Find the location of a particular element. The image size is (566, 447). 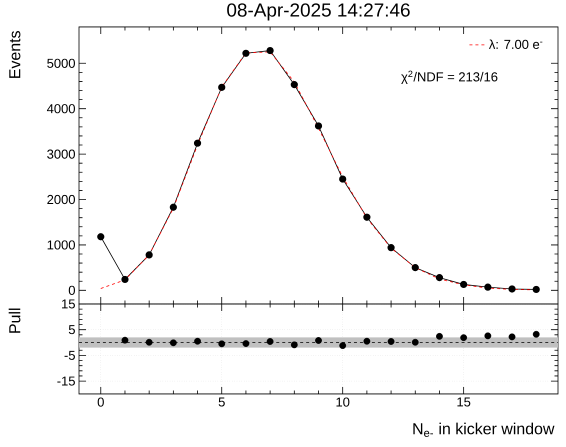

y-axis-title: Pull is located at coordinates (14, 320).